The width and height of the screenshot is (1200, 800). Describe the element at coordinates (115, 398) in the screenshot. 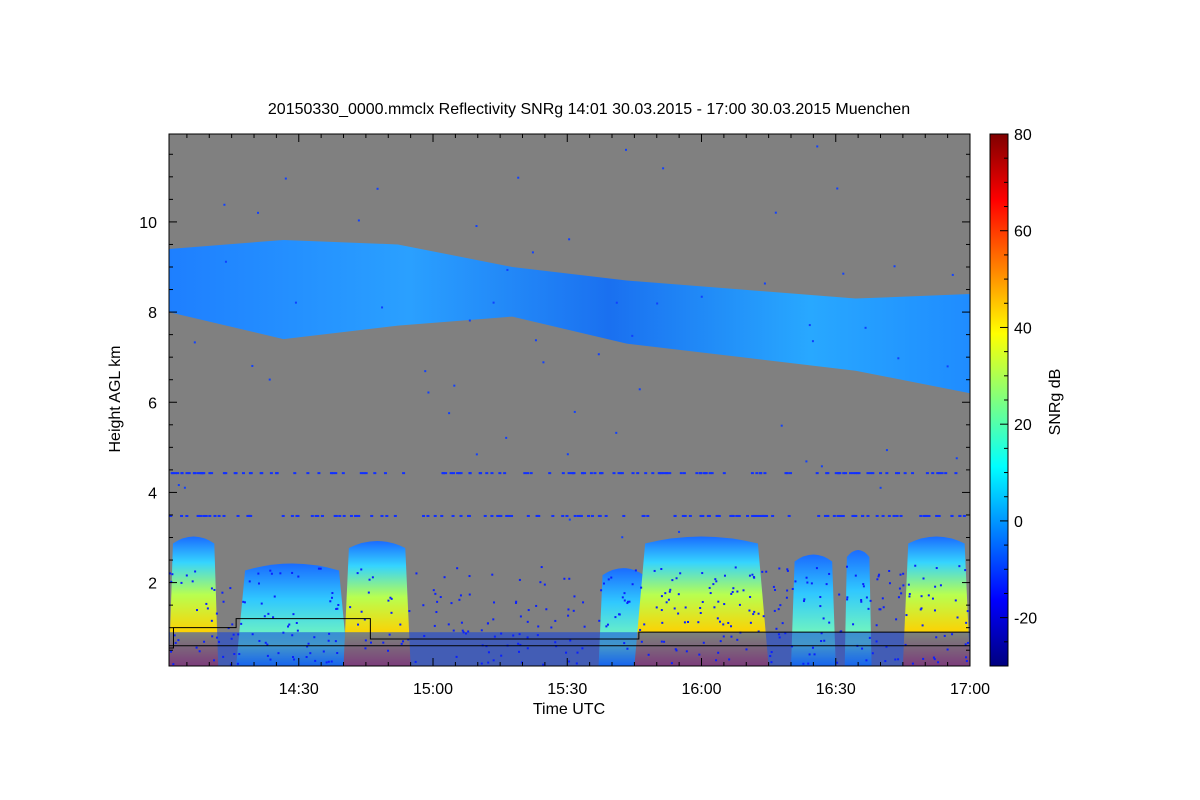

I see `y-axis-label: Height AGL km` at that location.